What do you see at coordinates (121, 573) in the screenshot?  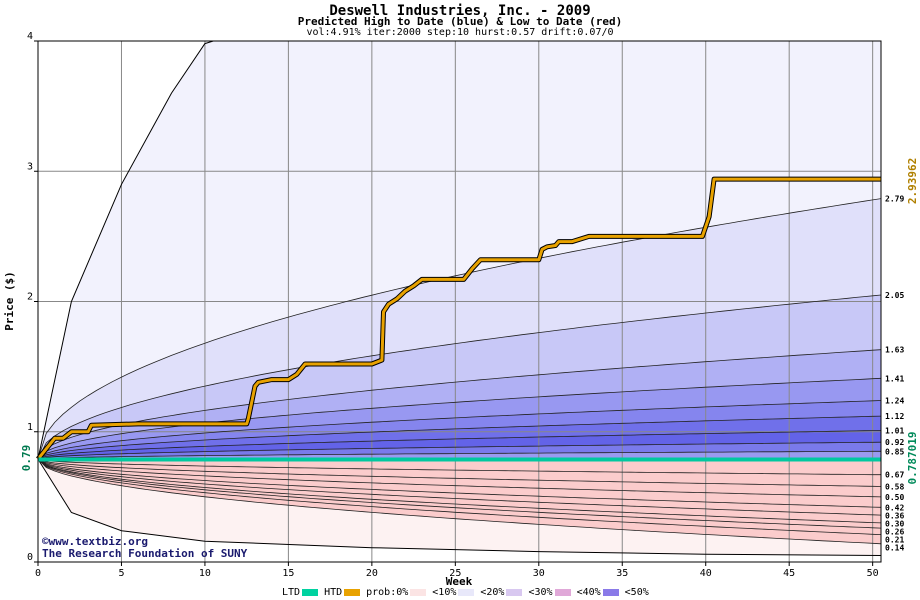 I see `x-tick-label: 5` at bounding box center [121, 573].